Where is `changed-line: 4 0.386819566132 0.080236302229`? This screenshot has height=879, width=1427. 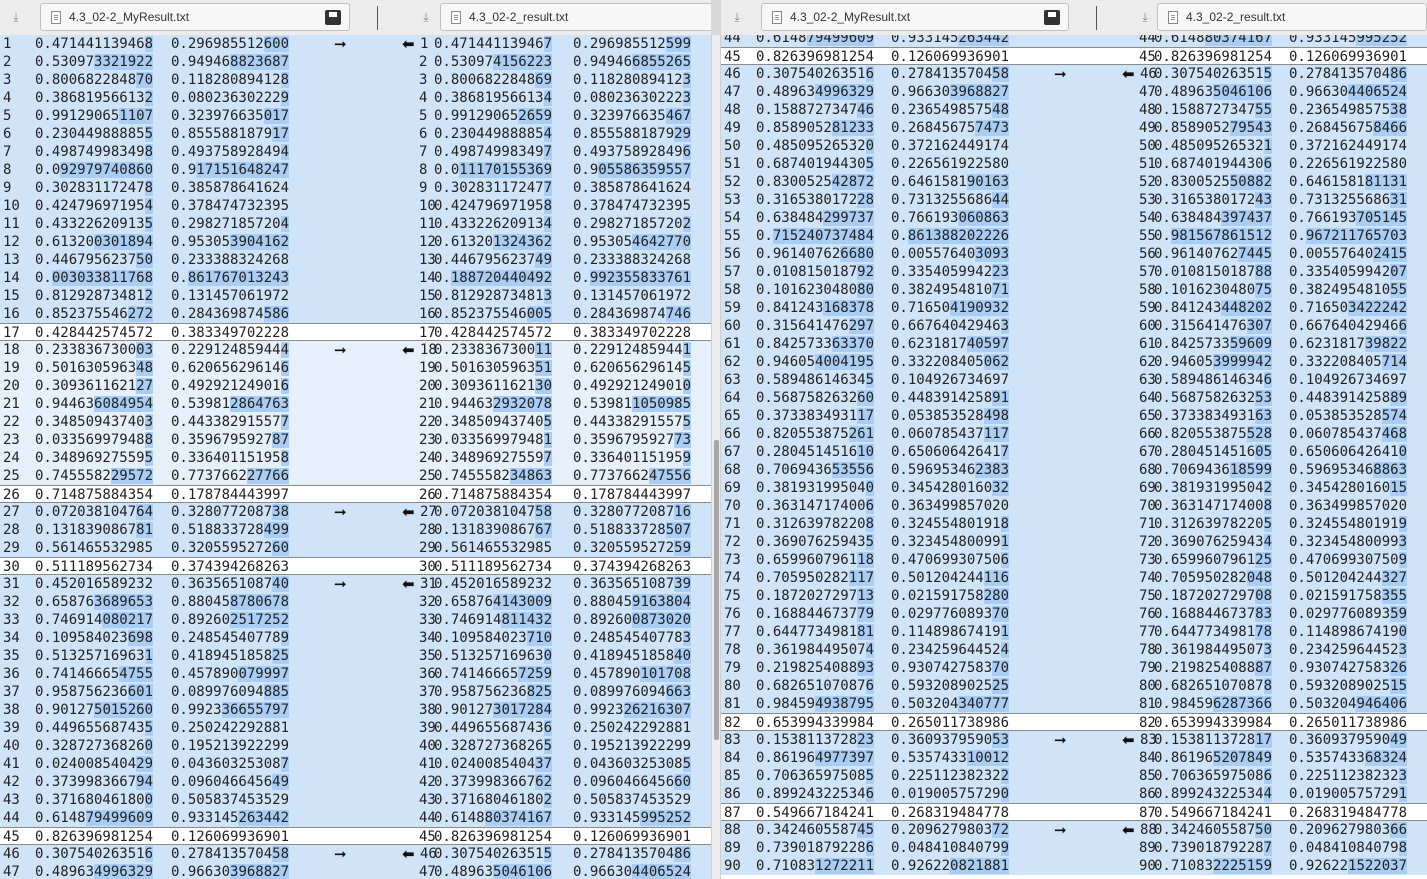
changed-line: 4 0.386819566132 0.080236302229 is located at coordinates (200, 98).